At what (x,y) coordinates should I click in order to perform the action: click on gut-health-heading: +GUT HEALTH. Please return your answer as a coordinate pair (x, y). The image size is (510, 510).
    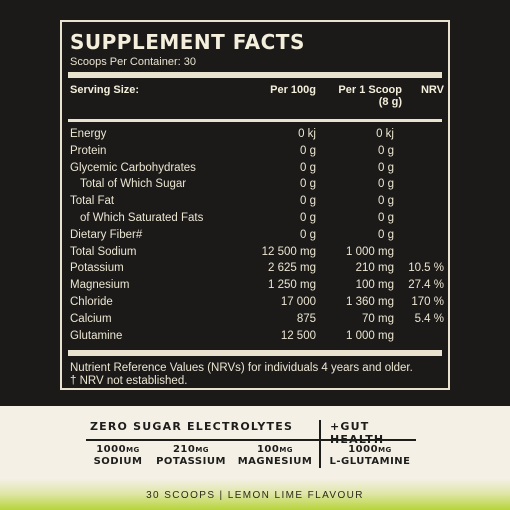
    Looking at the image, I should click on (357, 433).